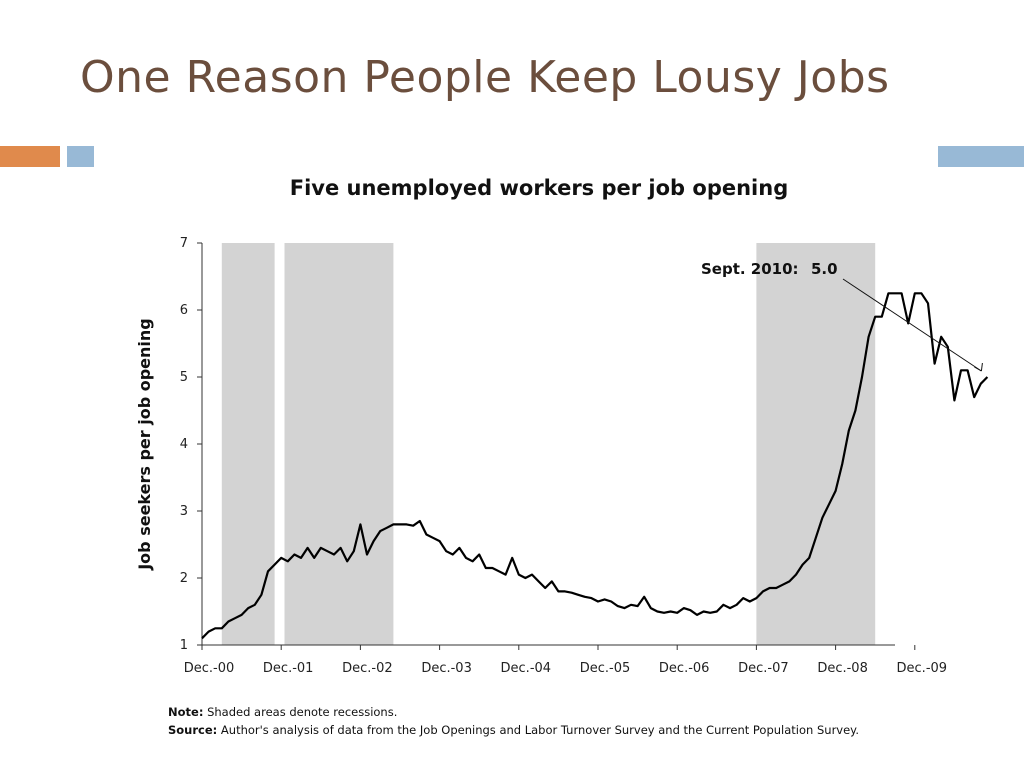 This screenshot has height=768, width=1024. I want to click on note-line: Note: Shaded areas denote recessions., so click(282, 712).